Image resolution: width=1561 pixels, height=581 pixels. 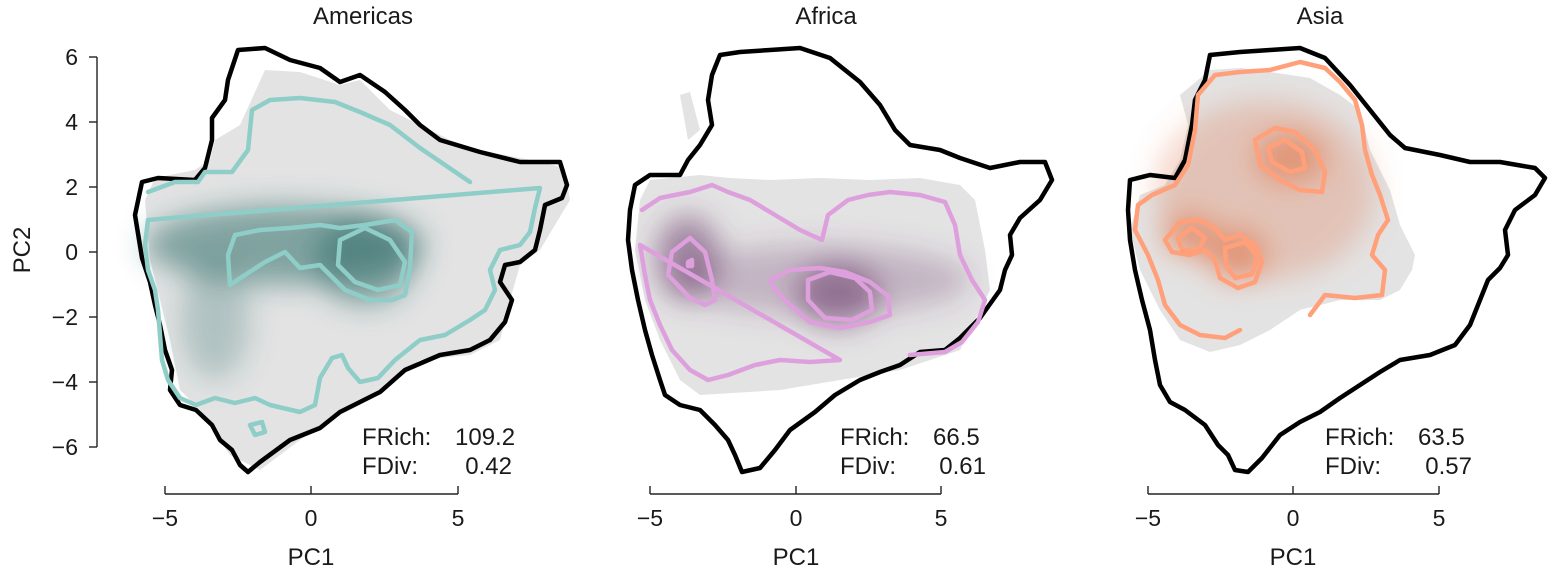 I want to click on panel-title: Africa, so click(x=826, y=16).